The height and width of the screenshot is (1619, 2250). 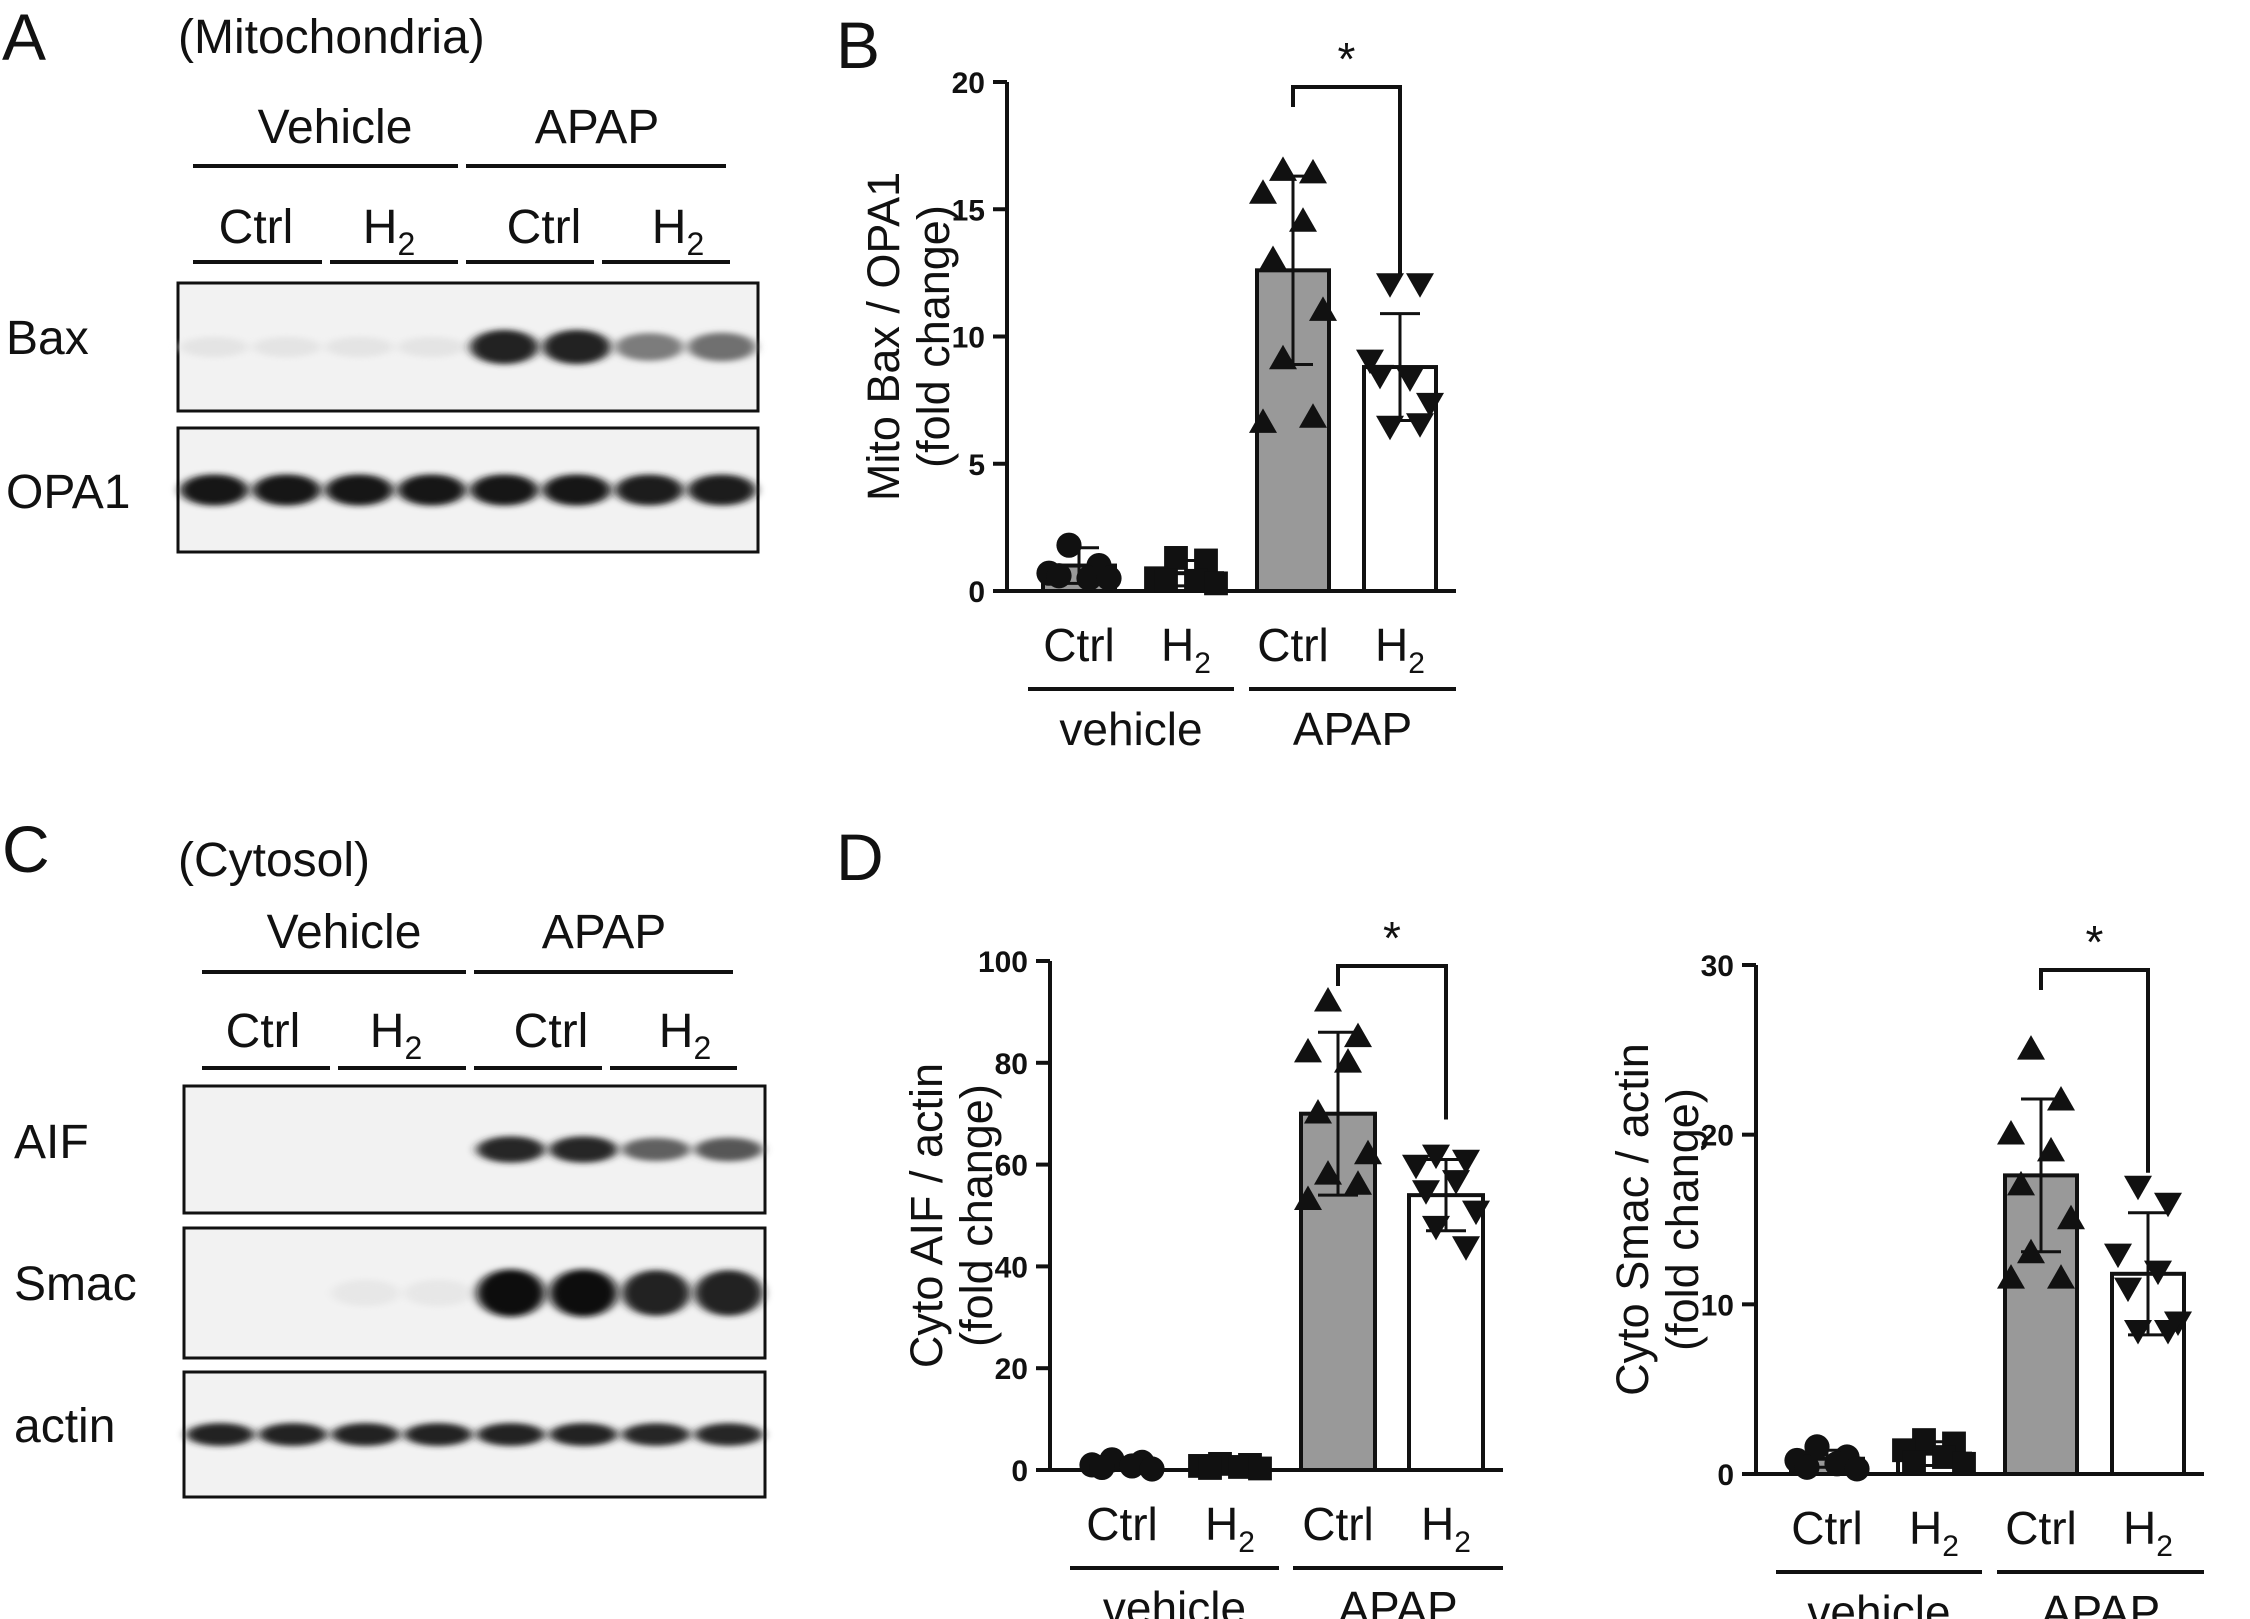 What do you see at coordinates (47, 338) in the screenshot?
I see `panel-a-row-label-bax: Bax` at bounding box center [47, 338].